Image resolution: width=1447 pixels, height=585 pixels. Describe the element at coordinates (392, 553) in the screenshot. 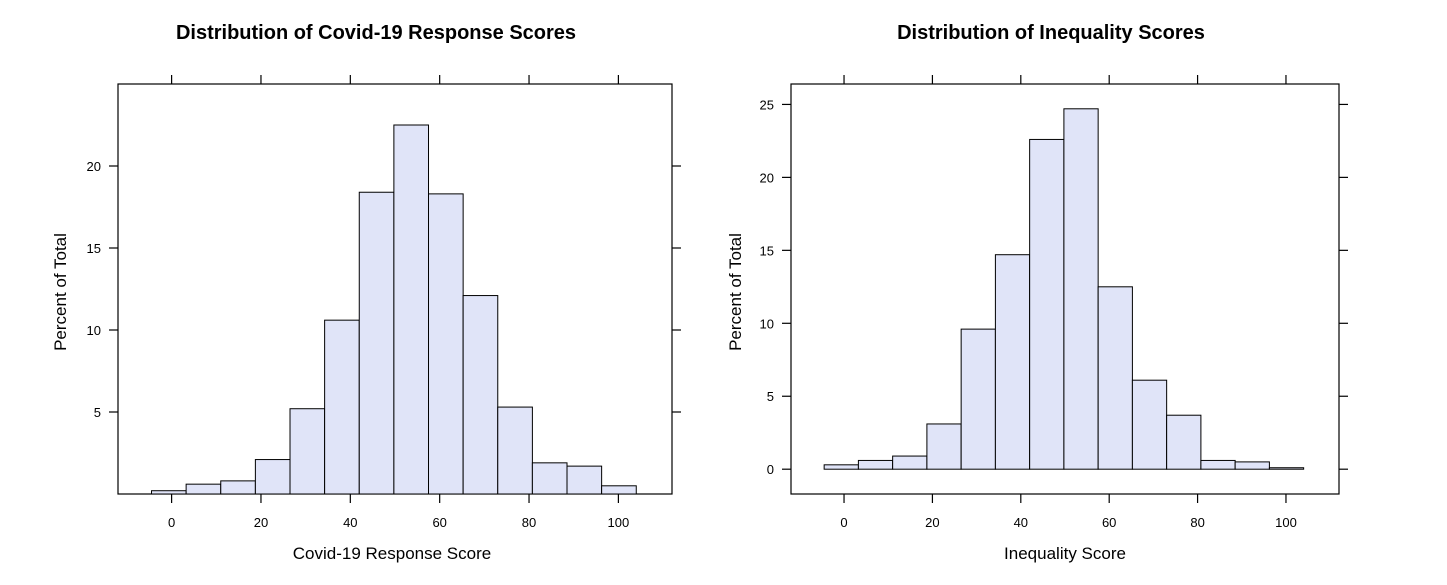

I see `x-axis-label: Covid-19 Response Score` at that location.